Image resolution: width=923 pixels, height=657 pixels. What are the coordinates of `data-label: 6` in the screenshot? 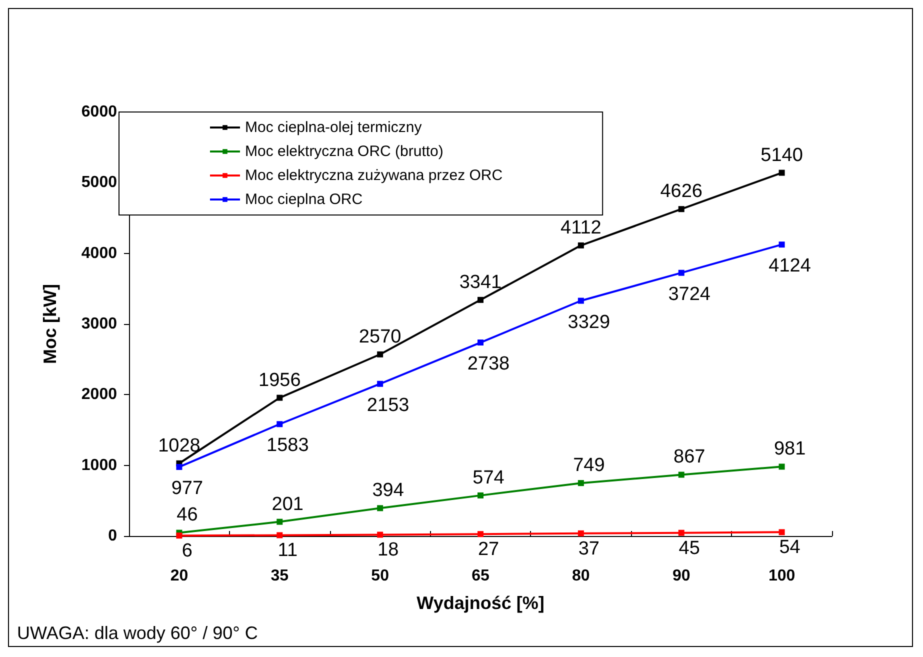 It's located at (187, 551).